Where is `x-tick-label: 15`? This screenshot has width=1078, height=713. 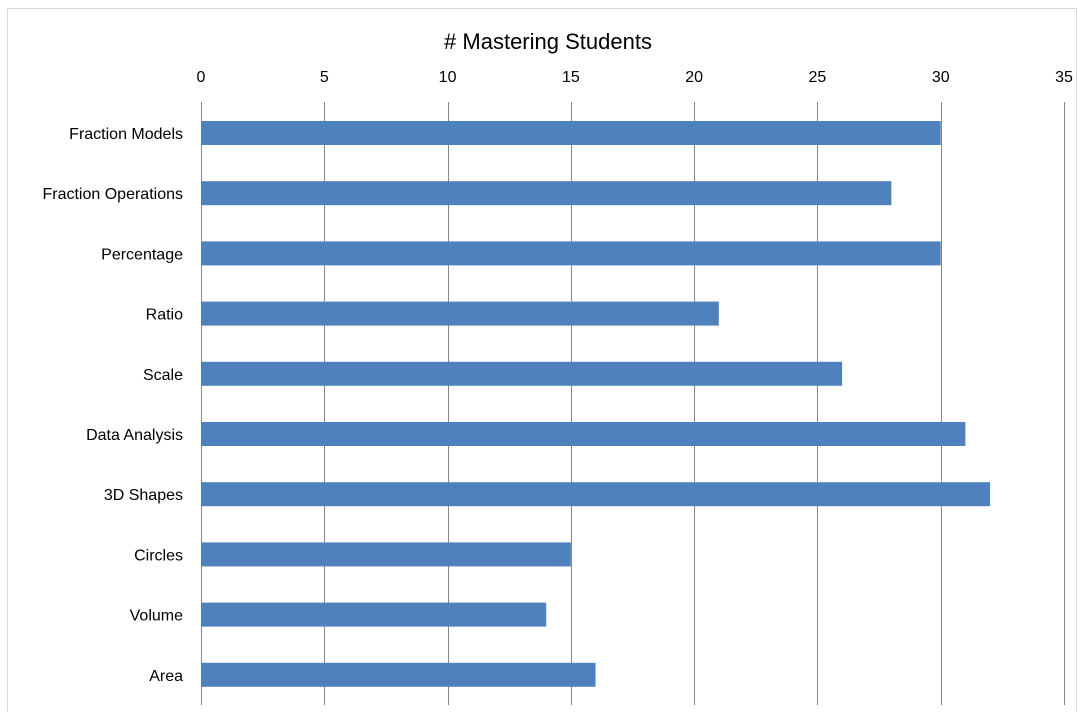 x-tick-label: 15 is located at coordinates (571, 77).